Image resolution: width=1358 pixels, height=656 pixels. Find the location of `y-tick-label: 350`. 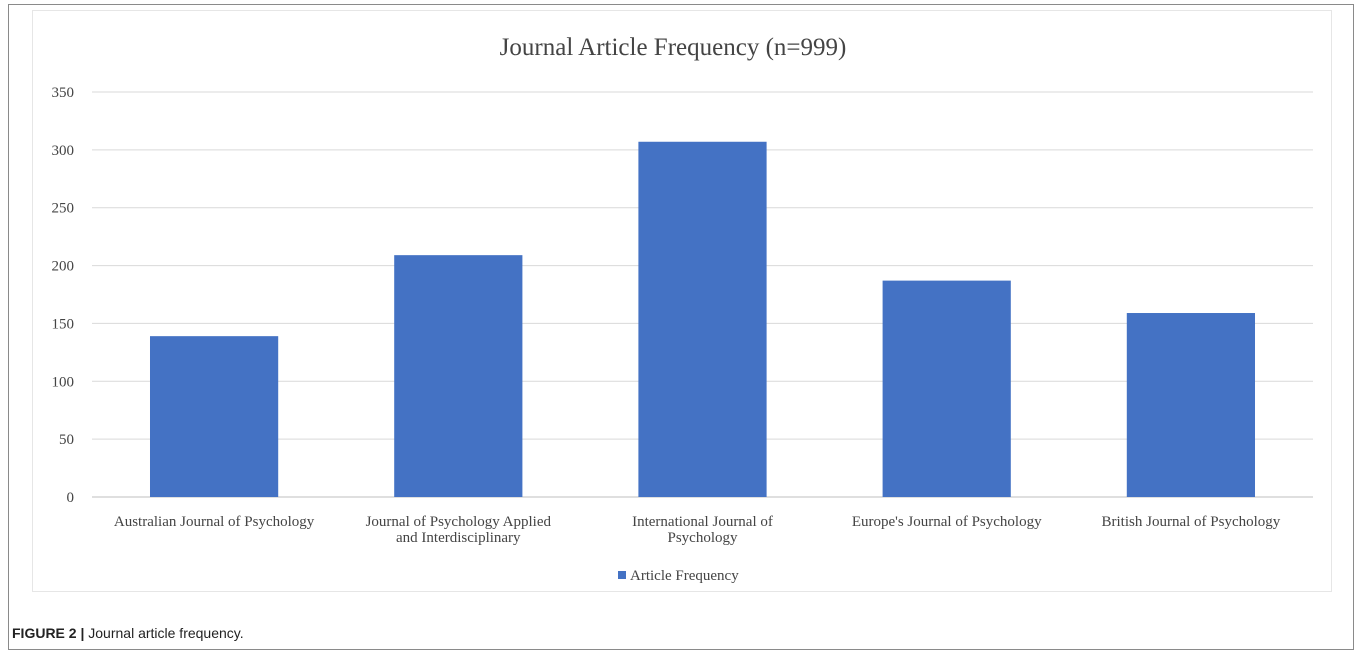

y-tick-label: 350 is located at coordinates (63, 93).